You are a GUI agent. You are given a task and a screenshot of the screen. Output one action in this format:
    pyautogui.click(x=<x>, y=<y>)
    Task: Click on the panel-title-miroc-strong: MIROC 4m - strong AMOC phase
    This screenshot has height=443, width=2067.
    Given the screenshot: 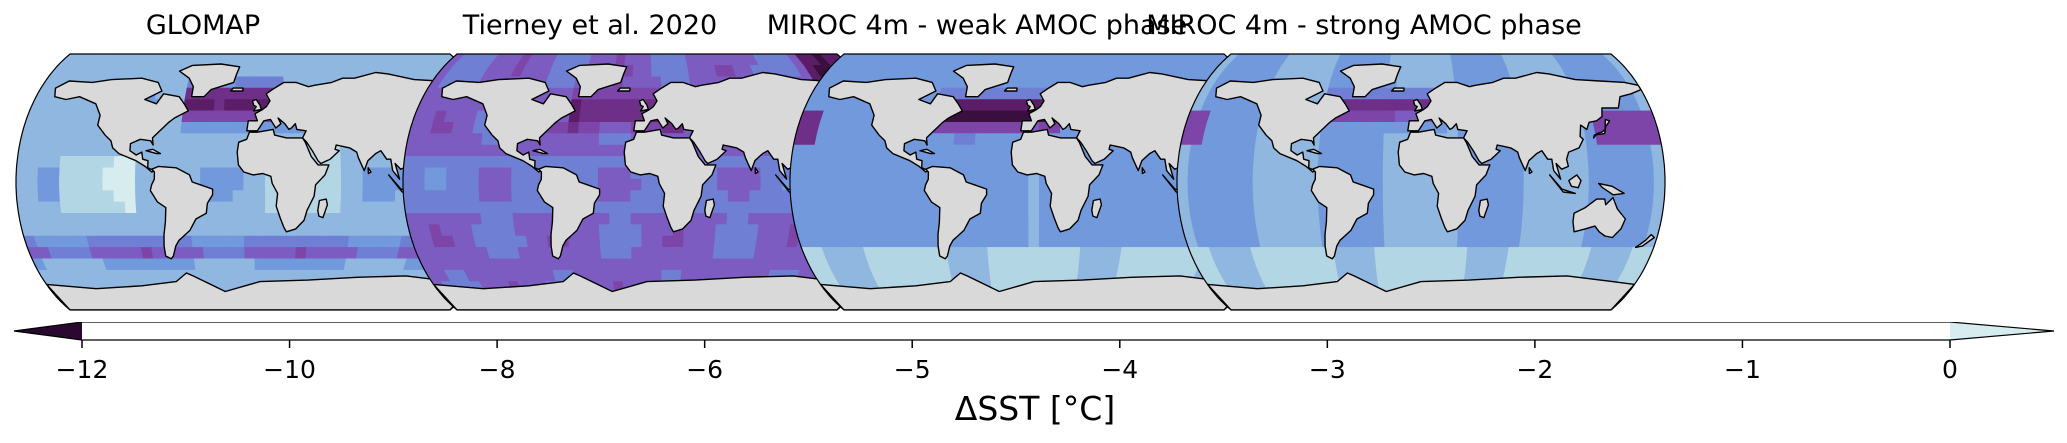 What is the action you would take?
    pyautogui.click(x=1364, y=25)
    